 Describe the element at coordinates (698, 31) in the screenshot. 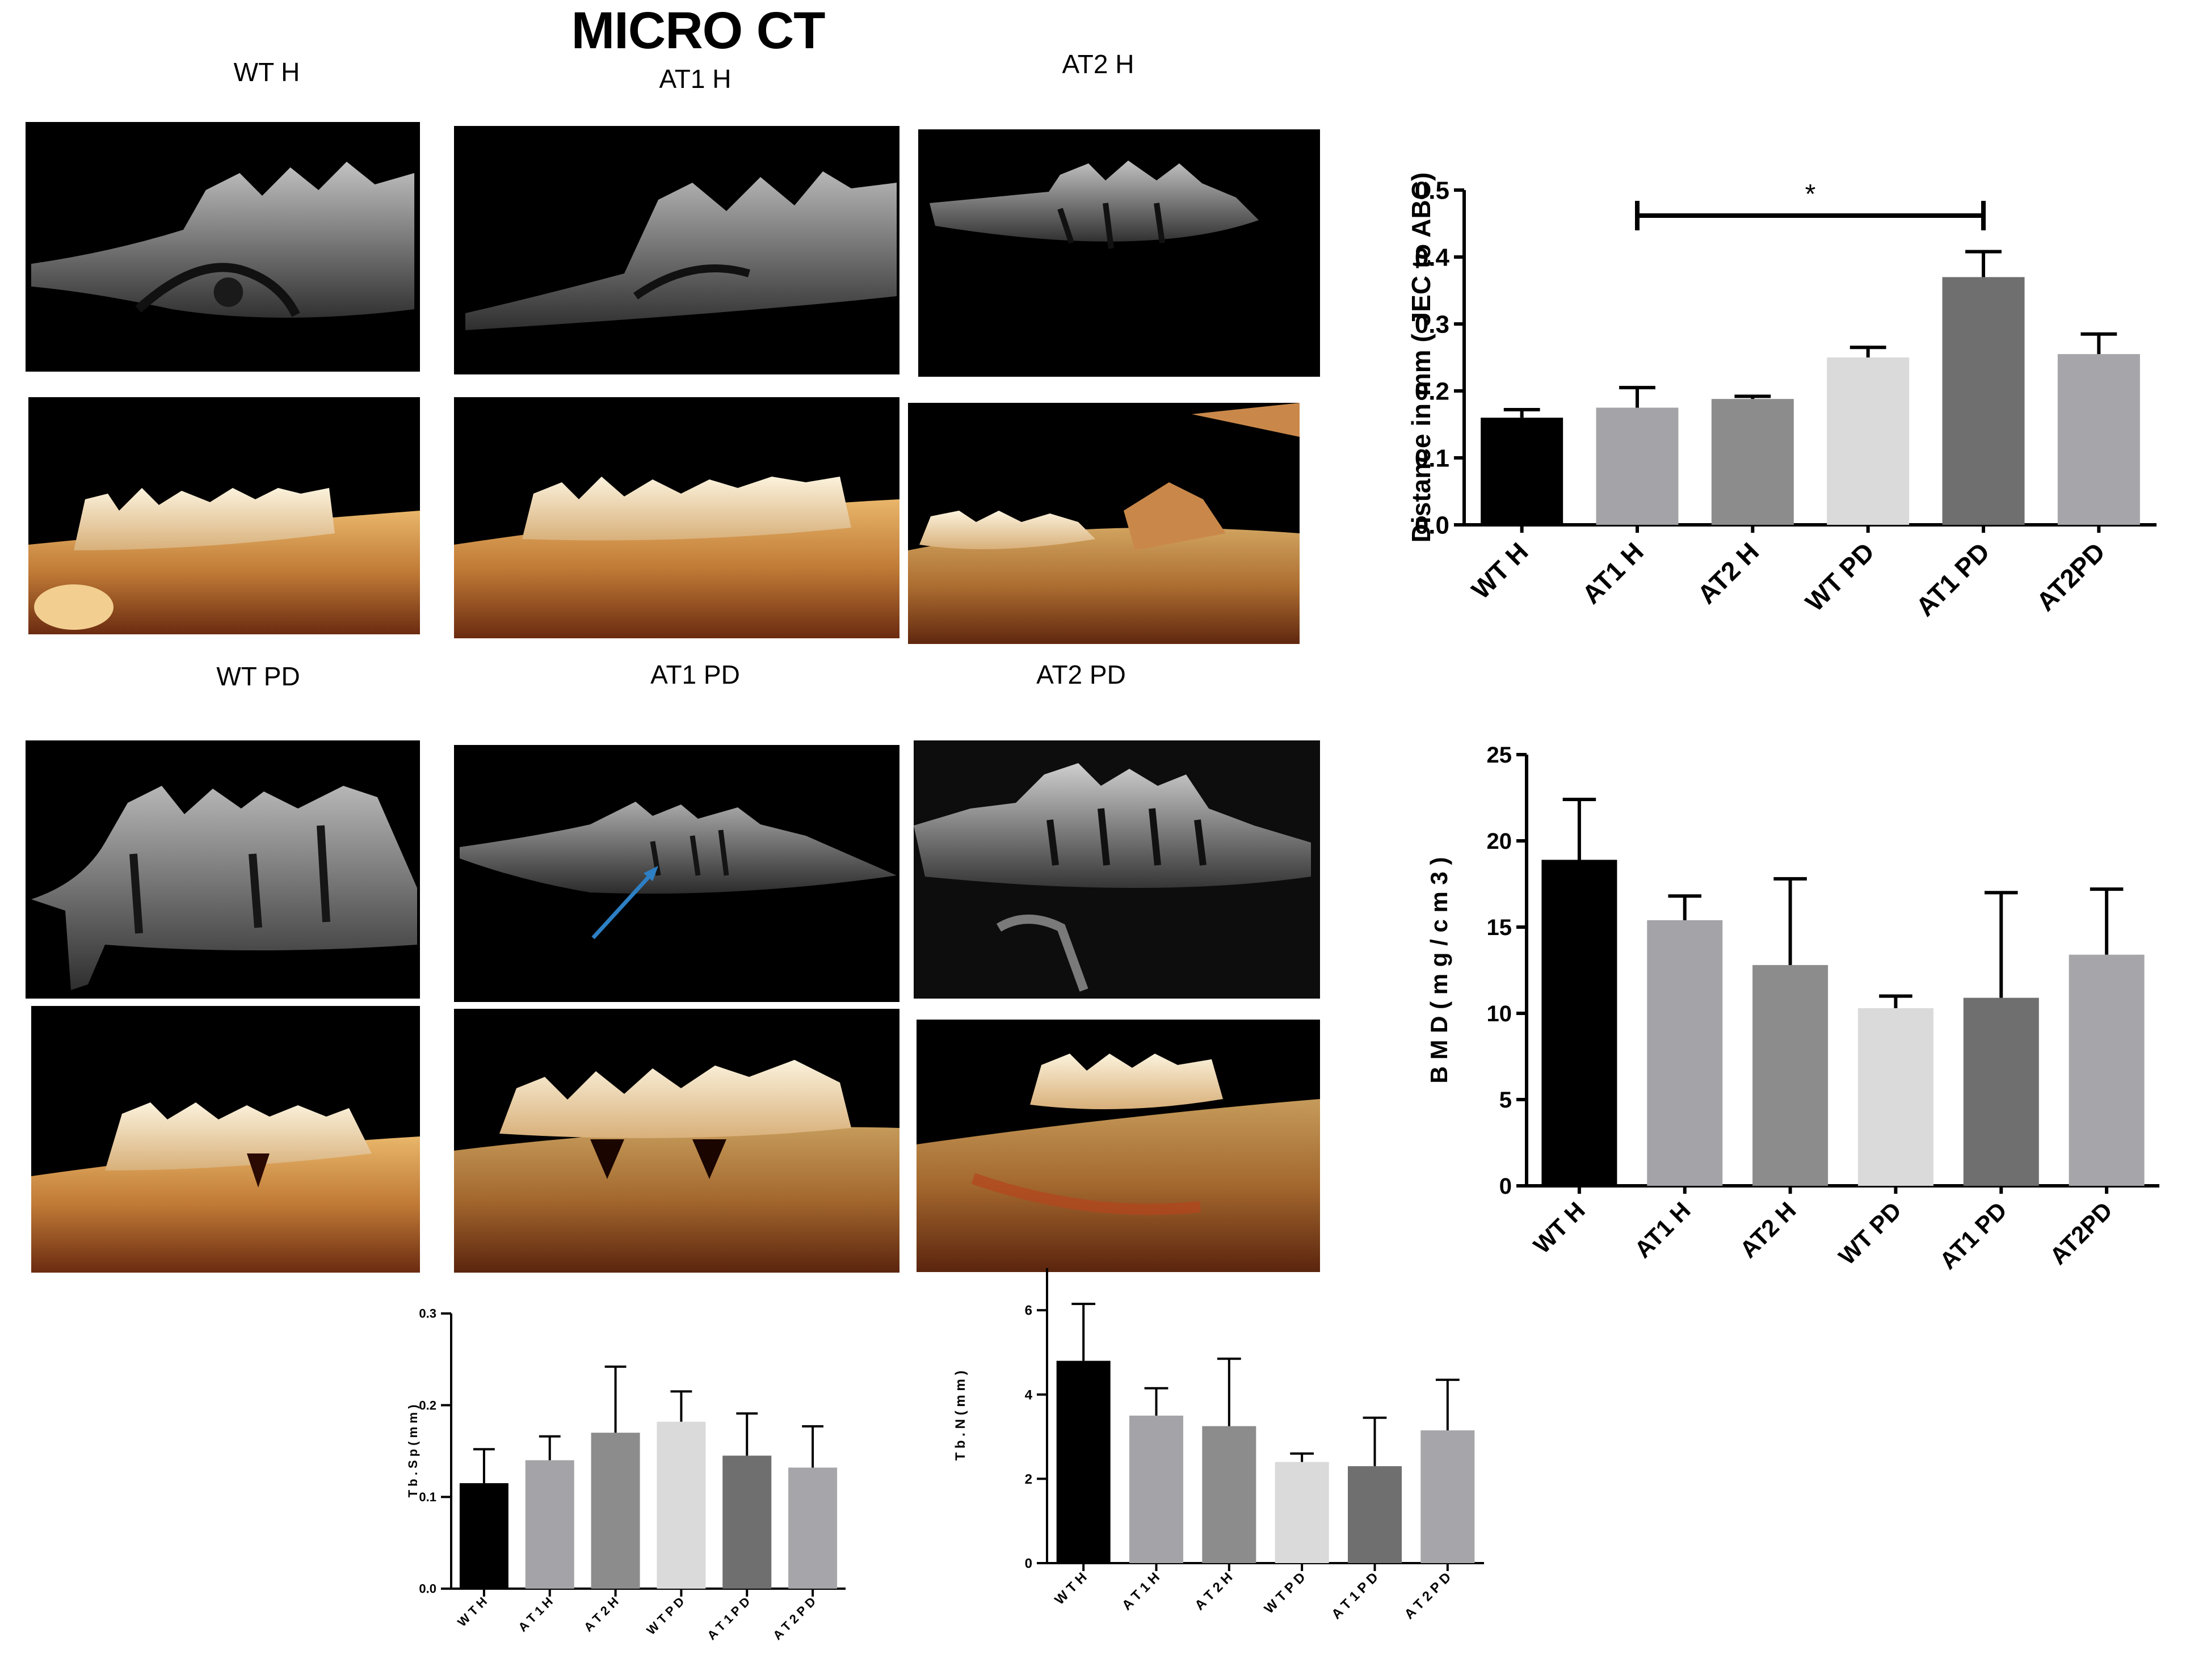

I see `figure-title: MICRO CT` at that location.